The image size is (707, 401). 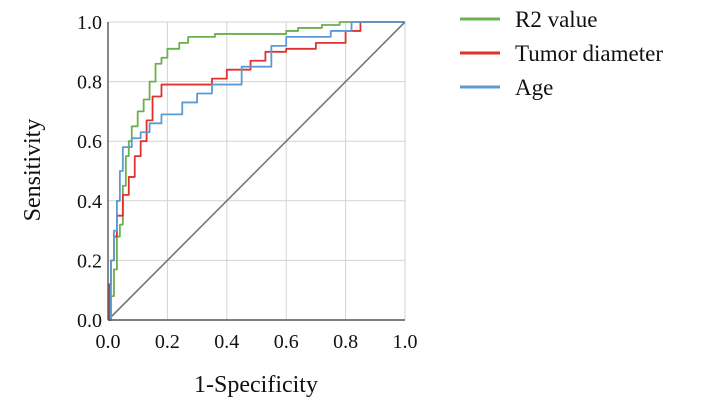 What do you see at coordinates (89, 172) in the screenshot?
I see `y-axis-tick-labels: 0.0 0.2 0.4 0.6 0.8 1.0` at bounding box center [89, 172].